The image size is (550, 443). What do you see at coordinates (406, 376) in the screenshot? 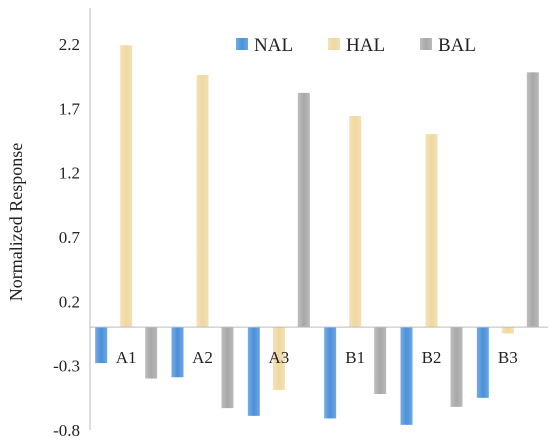
I see `bar-nal-b2` at bounding box center [406, 376].